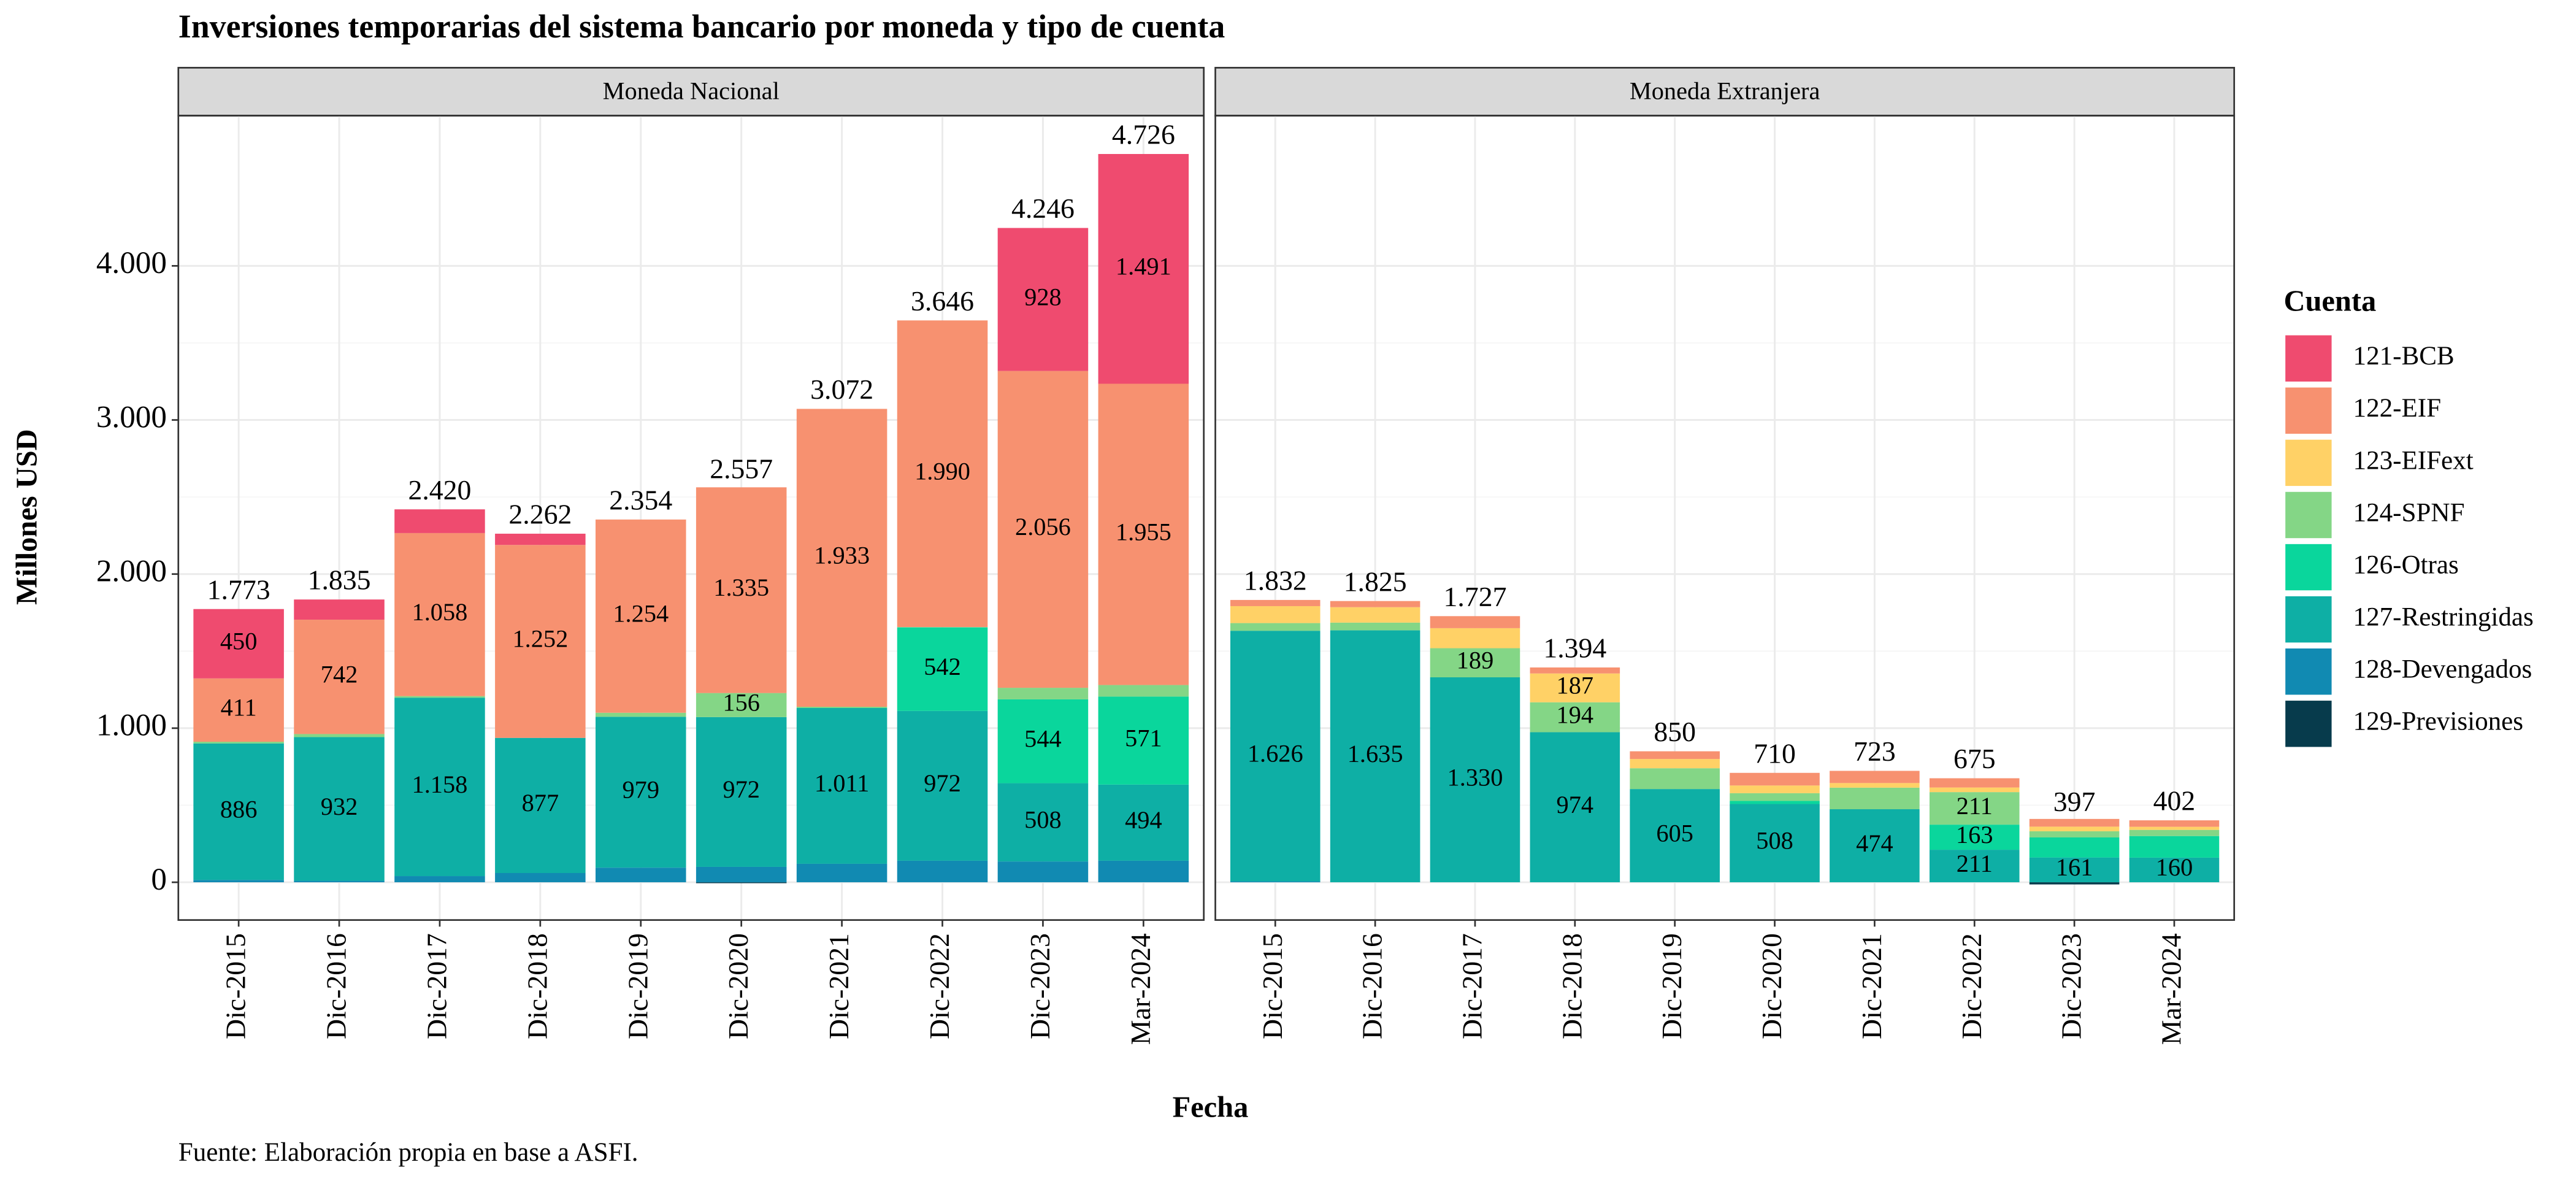 Image resolution: width=2576 pixels, height=1181 pixels. I want to click on x-tick-label: Dic-2018, so click(1571, 986).